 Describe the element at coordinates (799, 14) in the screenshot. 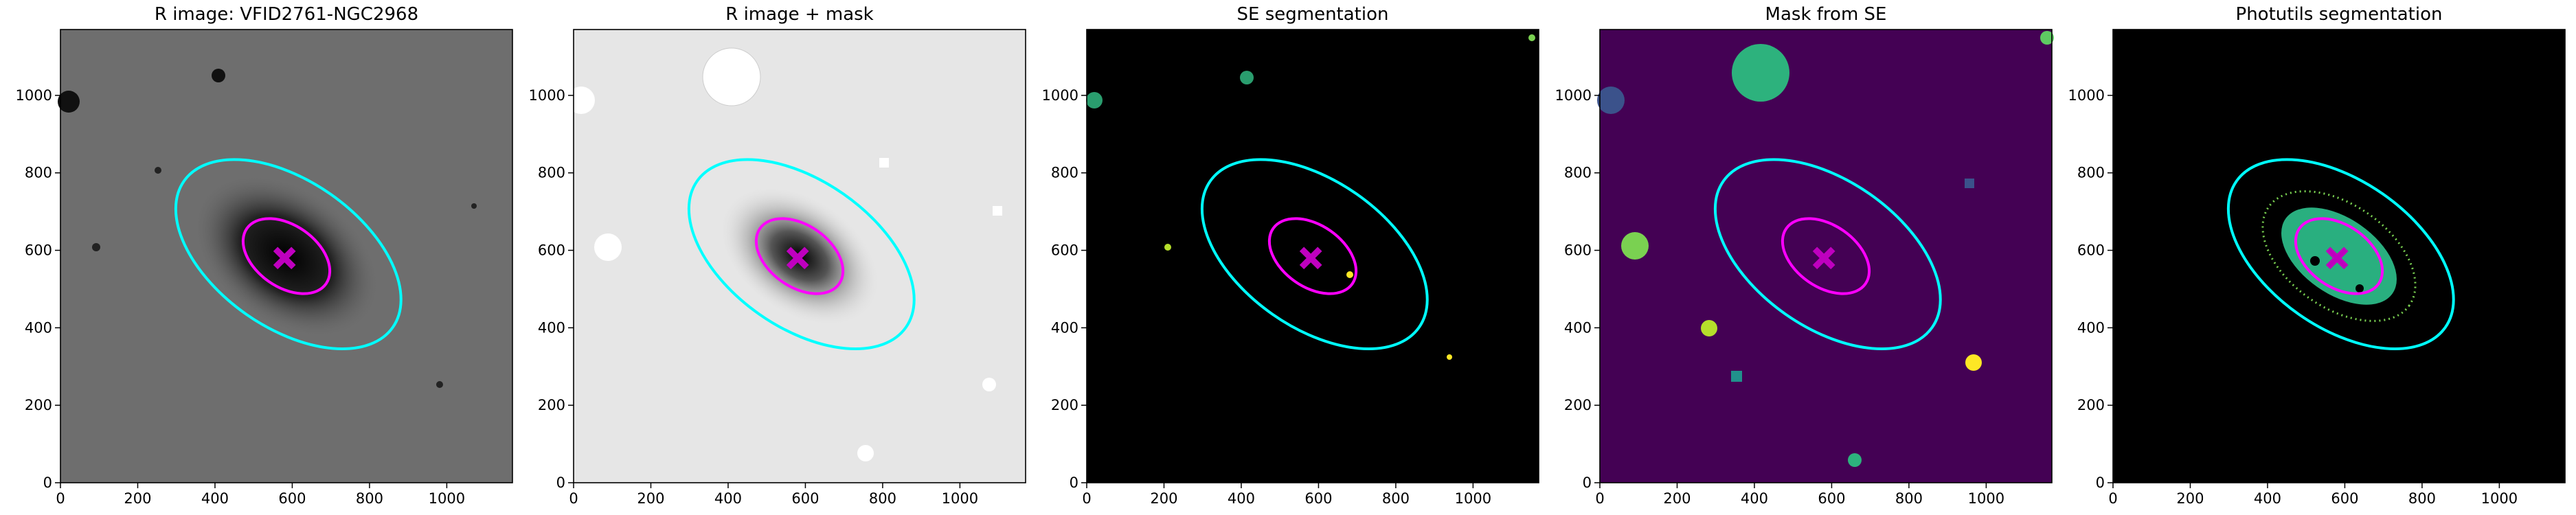

I see `panel-title: R image + mask` at that location.